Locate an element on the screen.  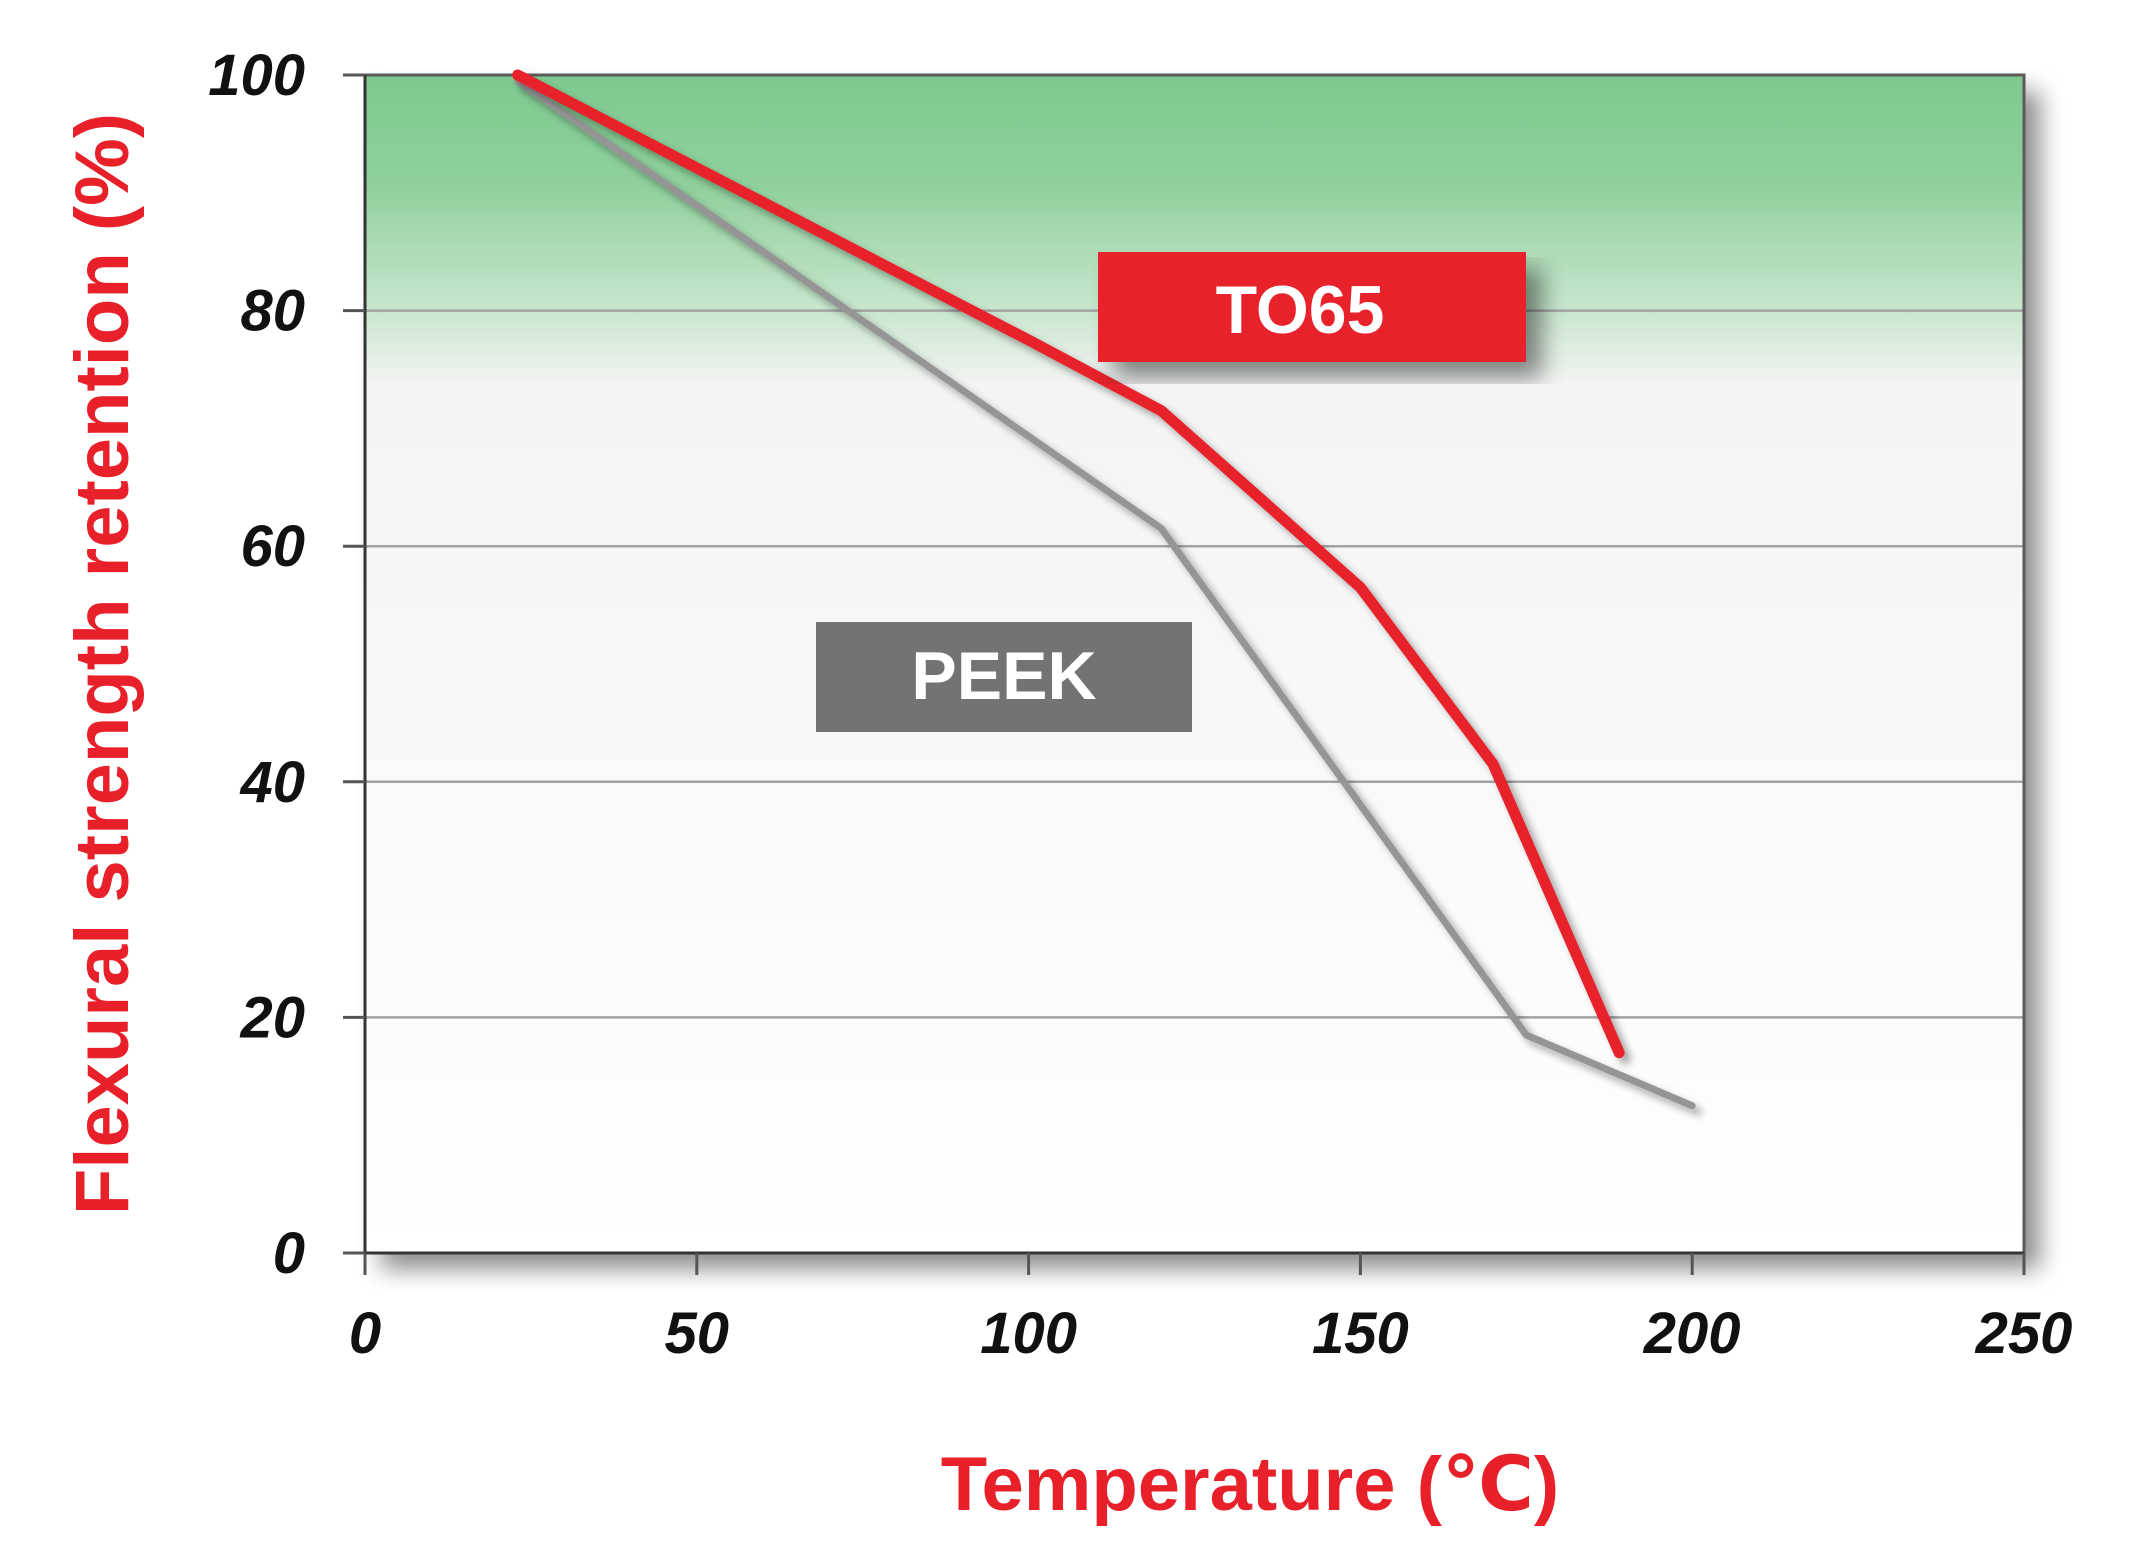
x-tick-labels: 0 50 100 150 200 250 is located at coordinates (1211, 1333).